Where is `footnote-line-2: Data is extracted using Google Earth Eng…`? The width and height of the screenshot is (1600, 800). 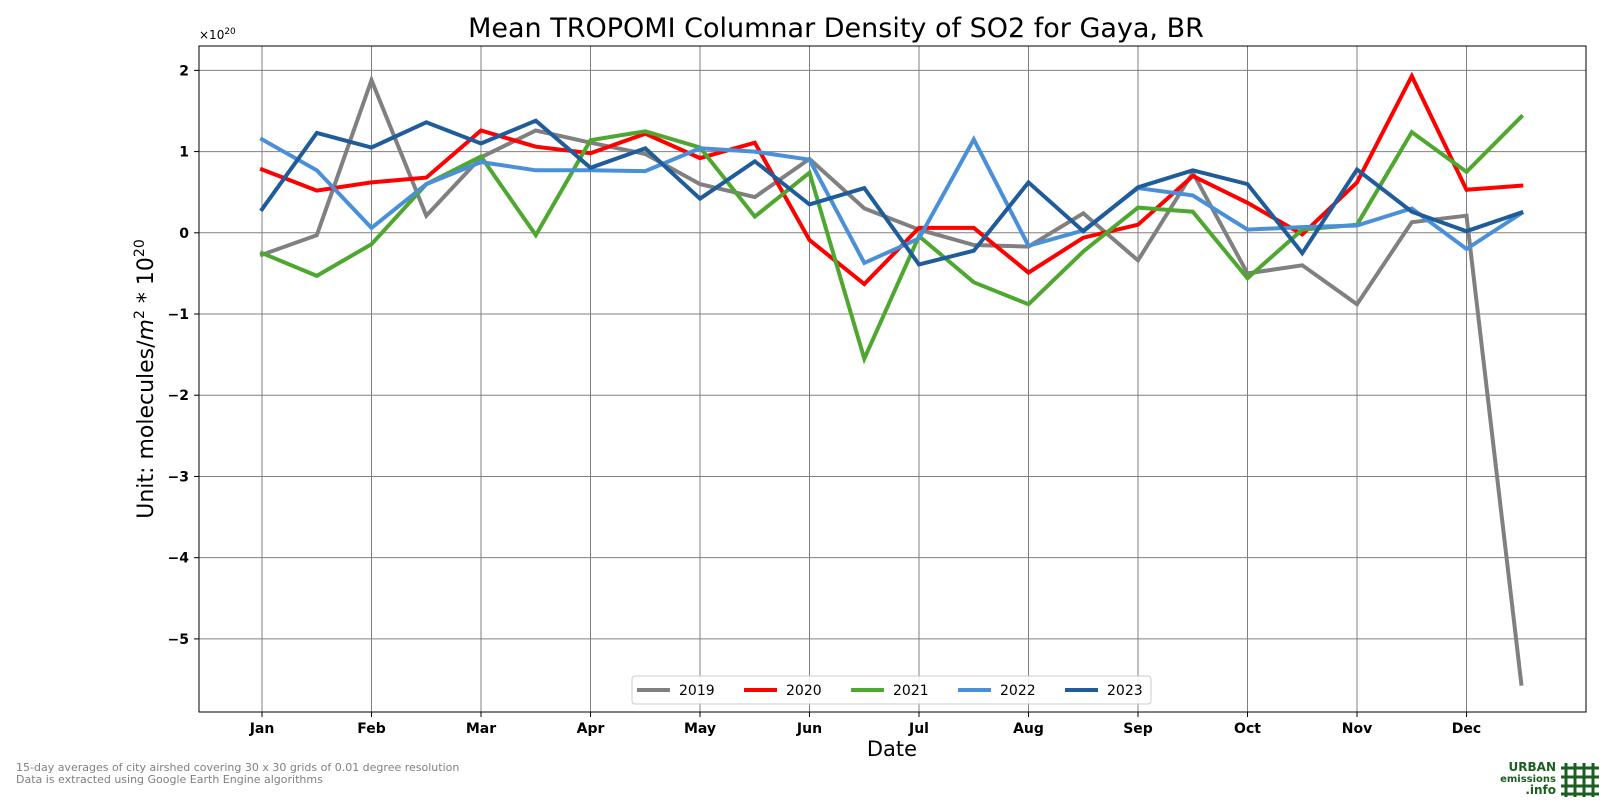
footnote-line-2: Data is extracted using Google Earth Eng… is located at coordinates (169, 779).